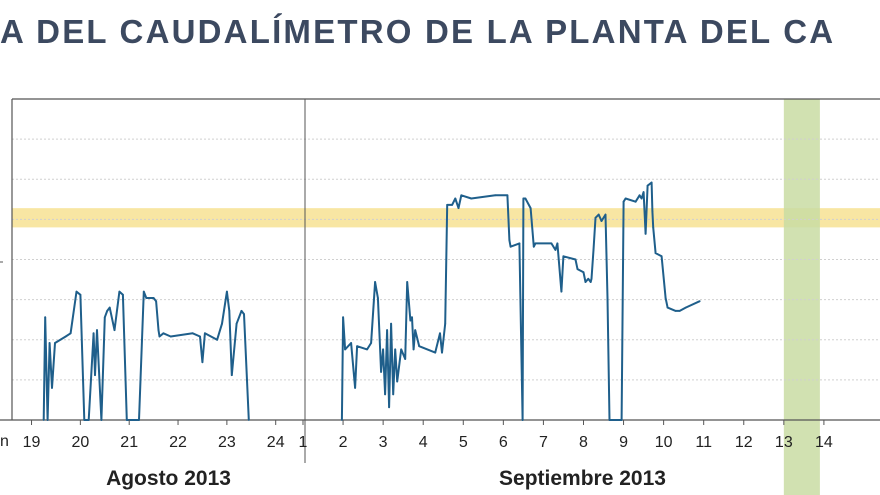  Describe the element at coordinates (423, 442) in the screenshot. I see `x-tick-label: 4` at that location.